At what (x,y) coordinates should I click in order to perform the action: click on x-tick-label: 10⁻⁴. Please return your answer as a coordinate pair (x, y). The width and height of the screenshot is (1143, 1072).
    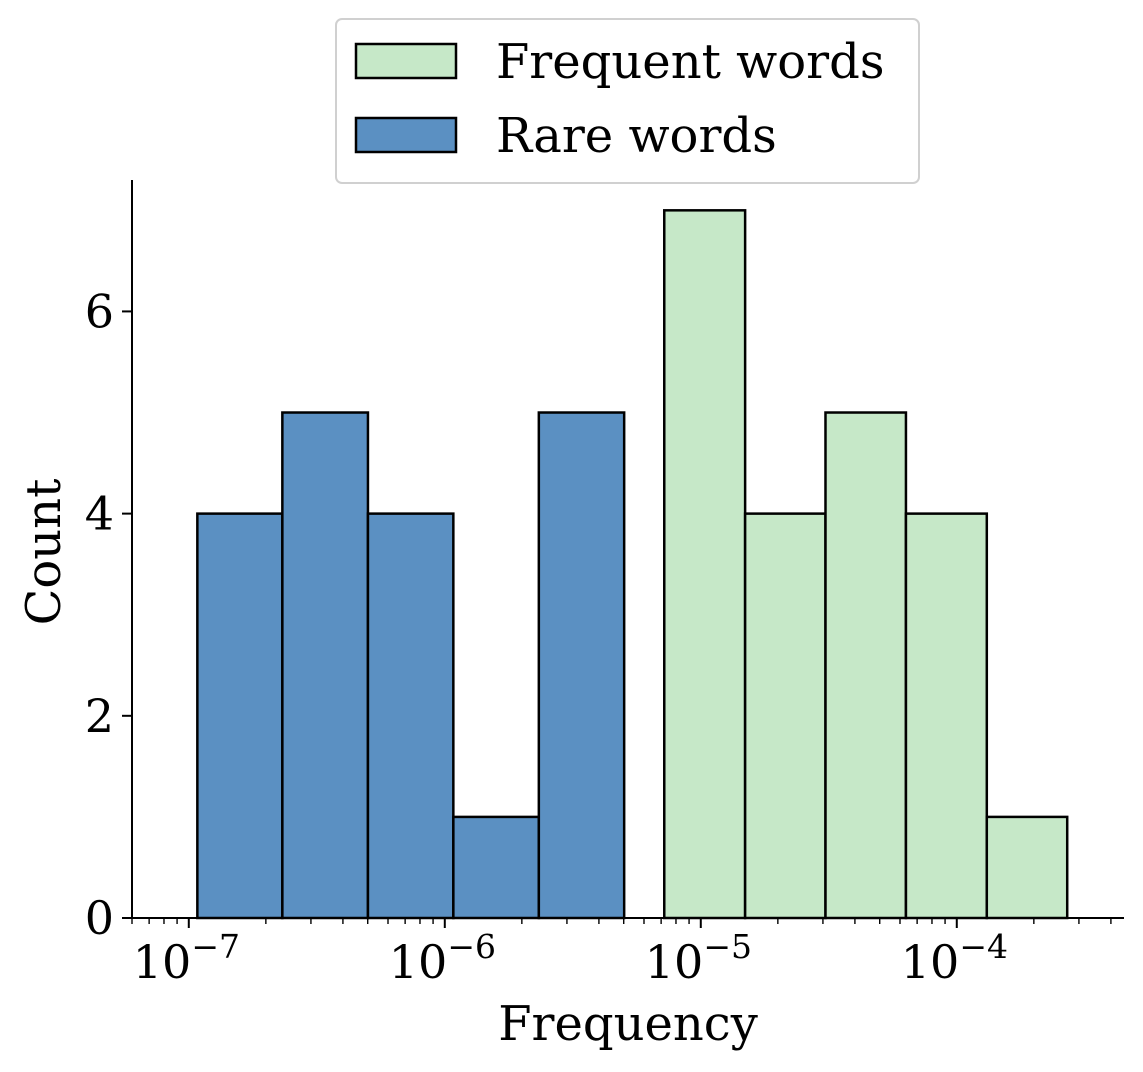
    Looking at the image, I should click on (954, 958).